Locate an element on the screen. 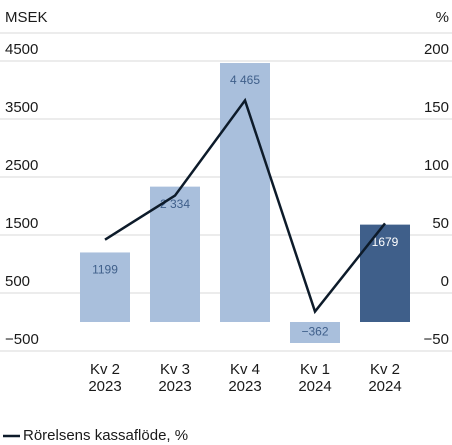 This screenshot has height=445, width=452. x-tick-label: Kv 3 is located at coordinates (175, 369).